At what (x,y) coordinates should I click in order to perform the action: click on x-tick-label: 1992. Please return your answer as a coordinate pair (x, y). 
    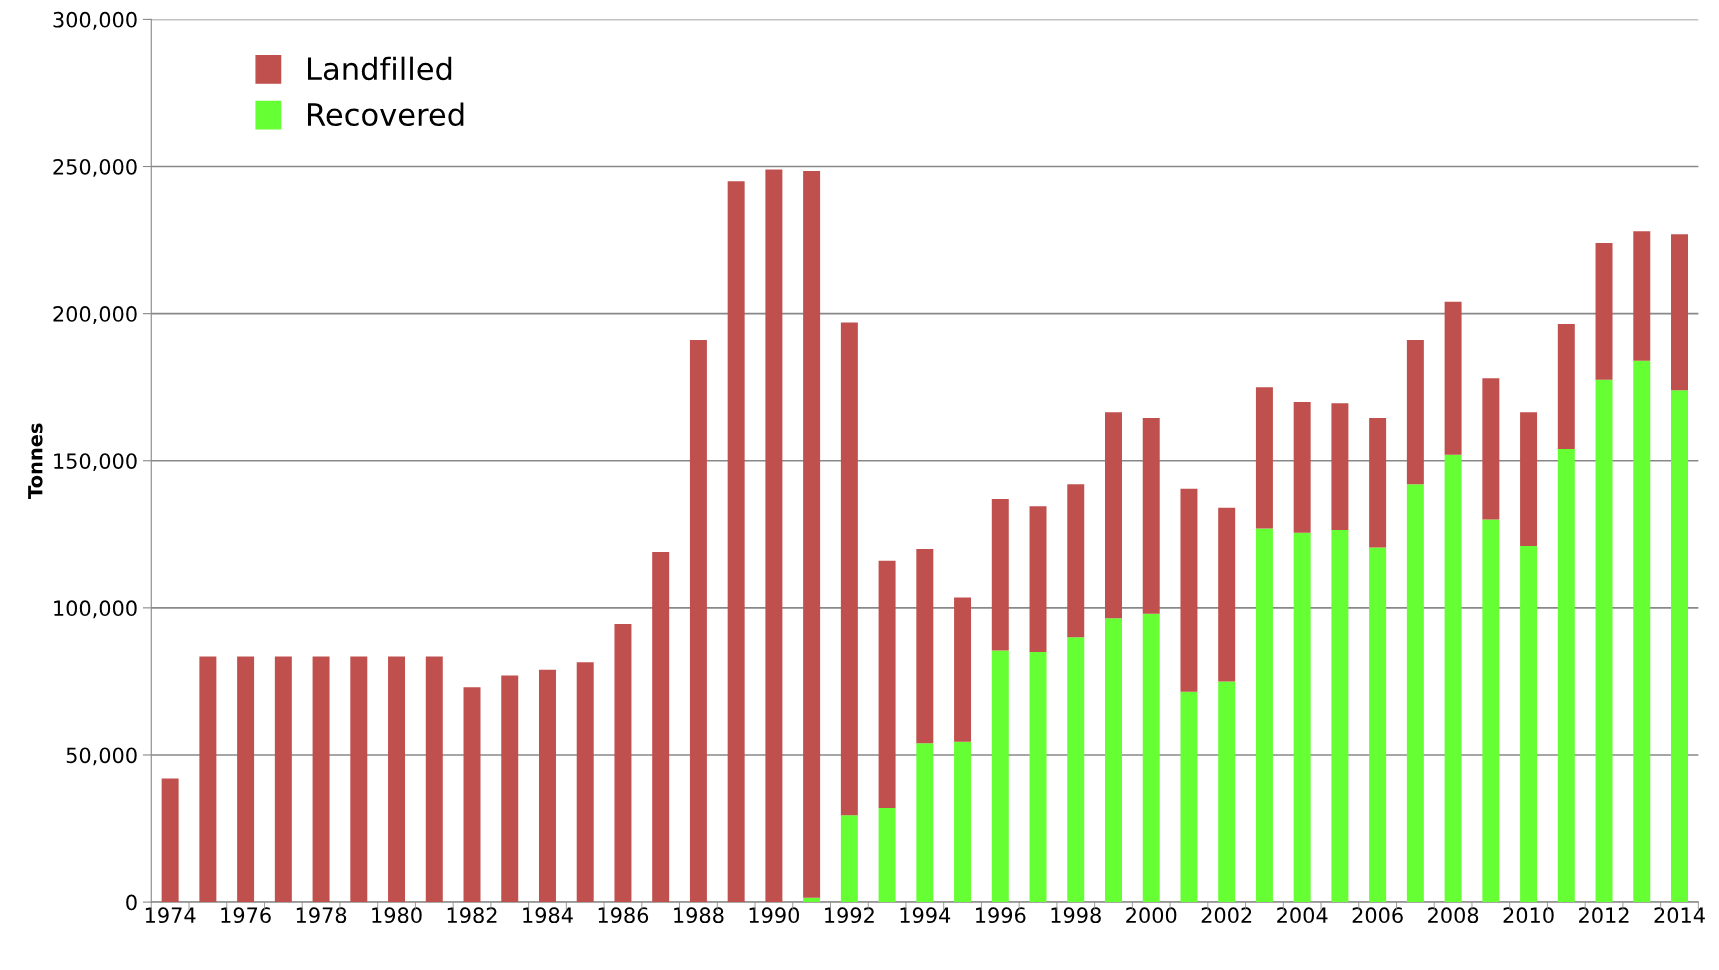
    Looking at the image, I should click on (849, 915).